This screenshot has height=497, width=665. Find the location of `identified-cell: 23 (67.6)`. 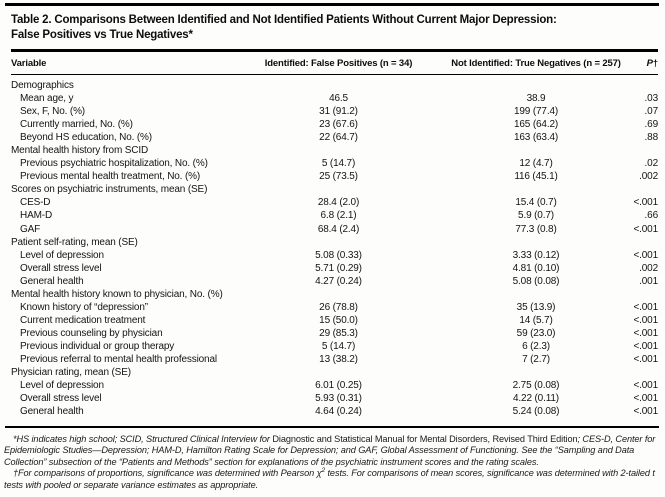

identified-cell: 23 (67.6) is located at coordinates (338, 125).